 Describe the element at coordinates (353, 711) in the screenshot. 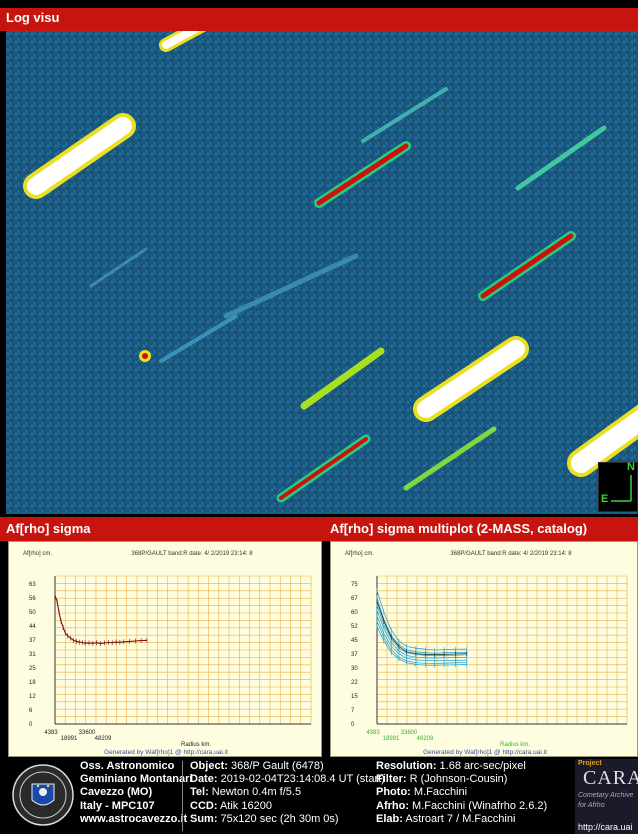

I see `y-tick-label: 7` at that location.